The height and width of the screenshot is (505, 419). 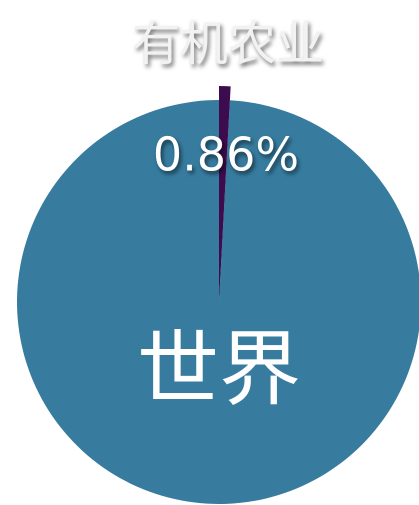 I want to click on slice-label: 世界, so click(x=219, y=369).